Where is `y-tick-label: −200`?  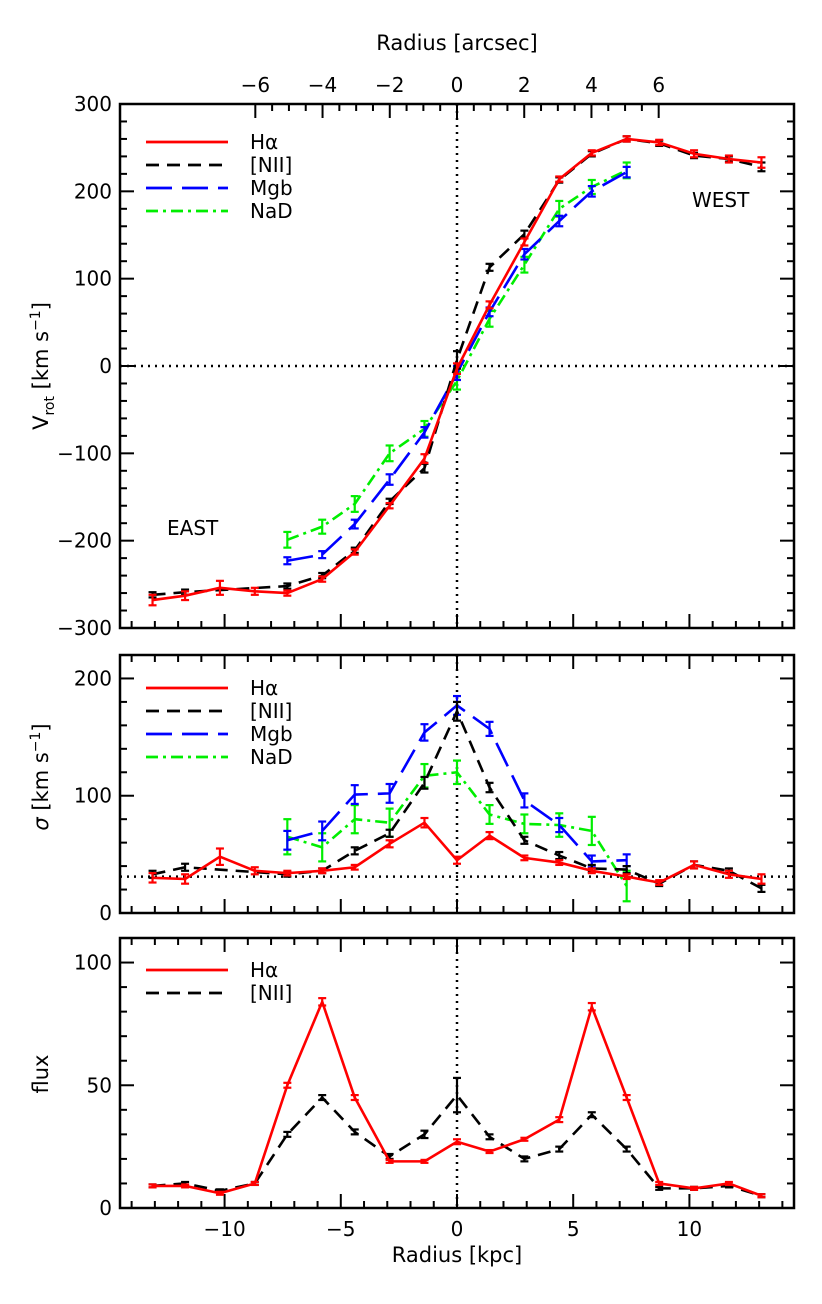 y-tick-label: −200 is located at coordinates (84, 541).